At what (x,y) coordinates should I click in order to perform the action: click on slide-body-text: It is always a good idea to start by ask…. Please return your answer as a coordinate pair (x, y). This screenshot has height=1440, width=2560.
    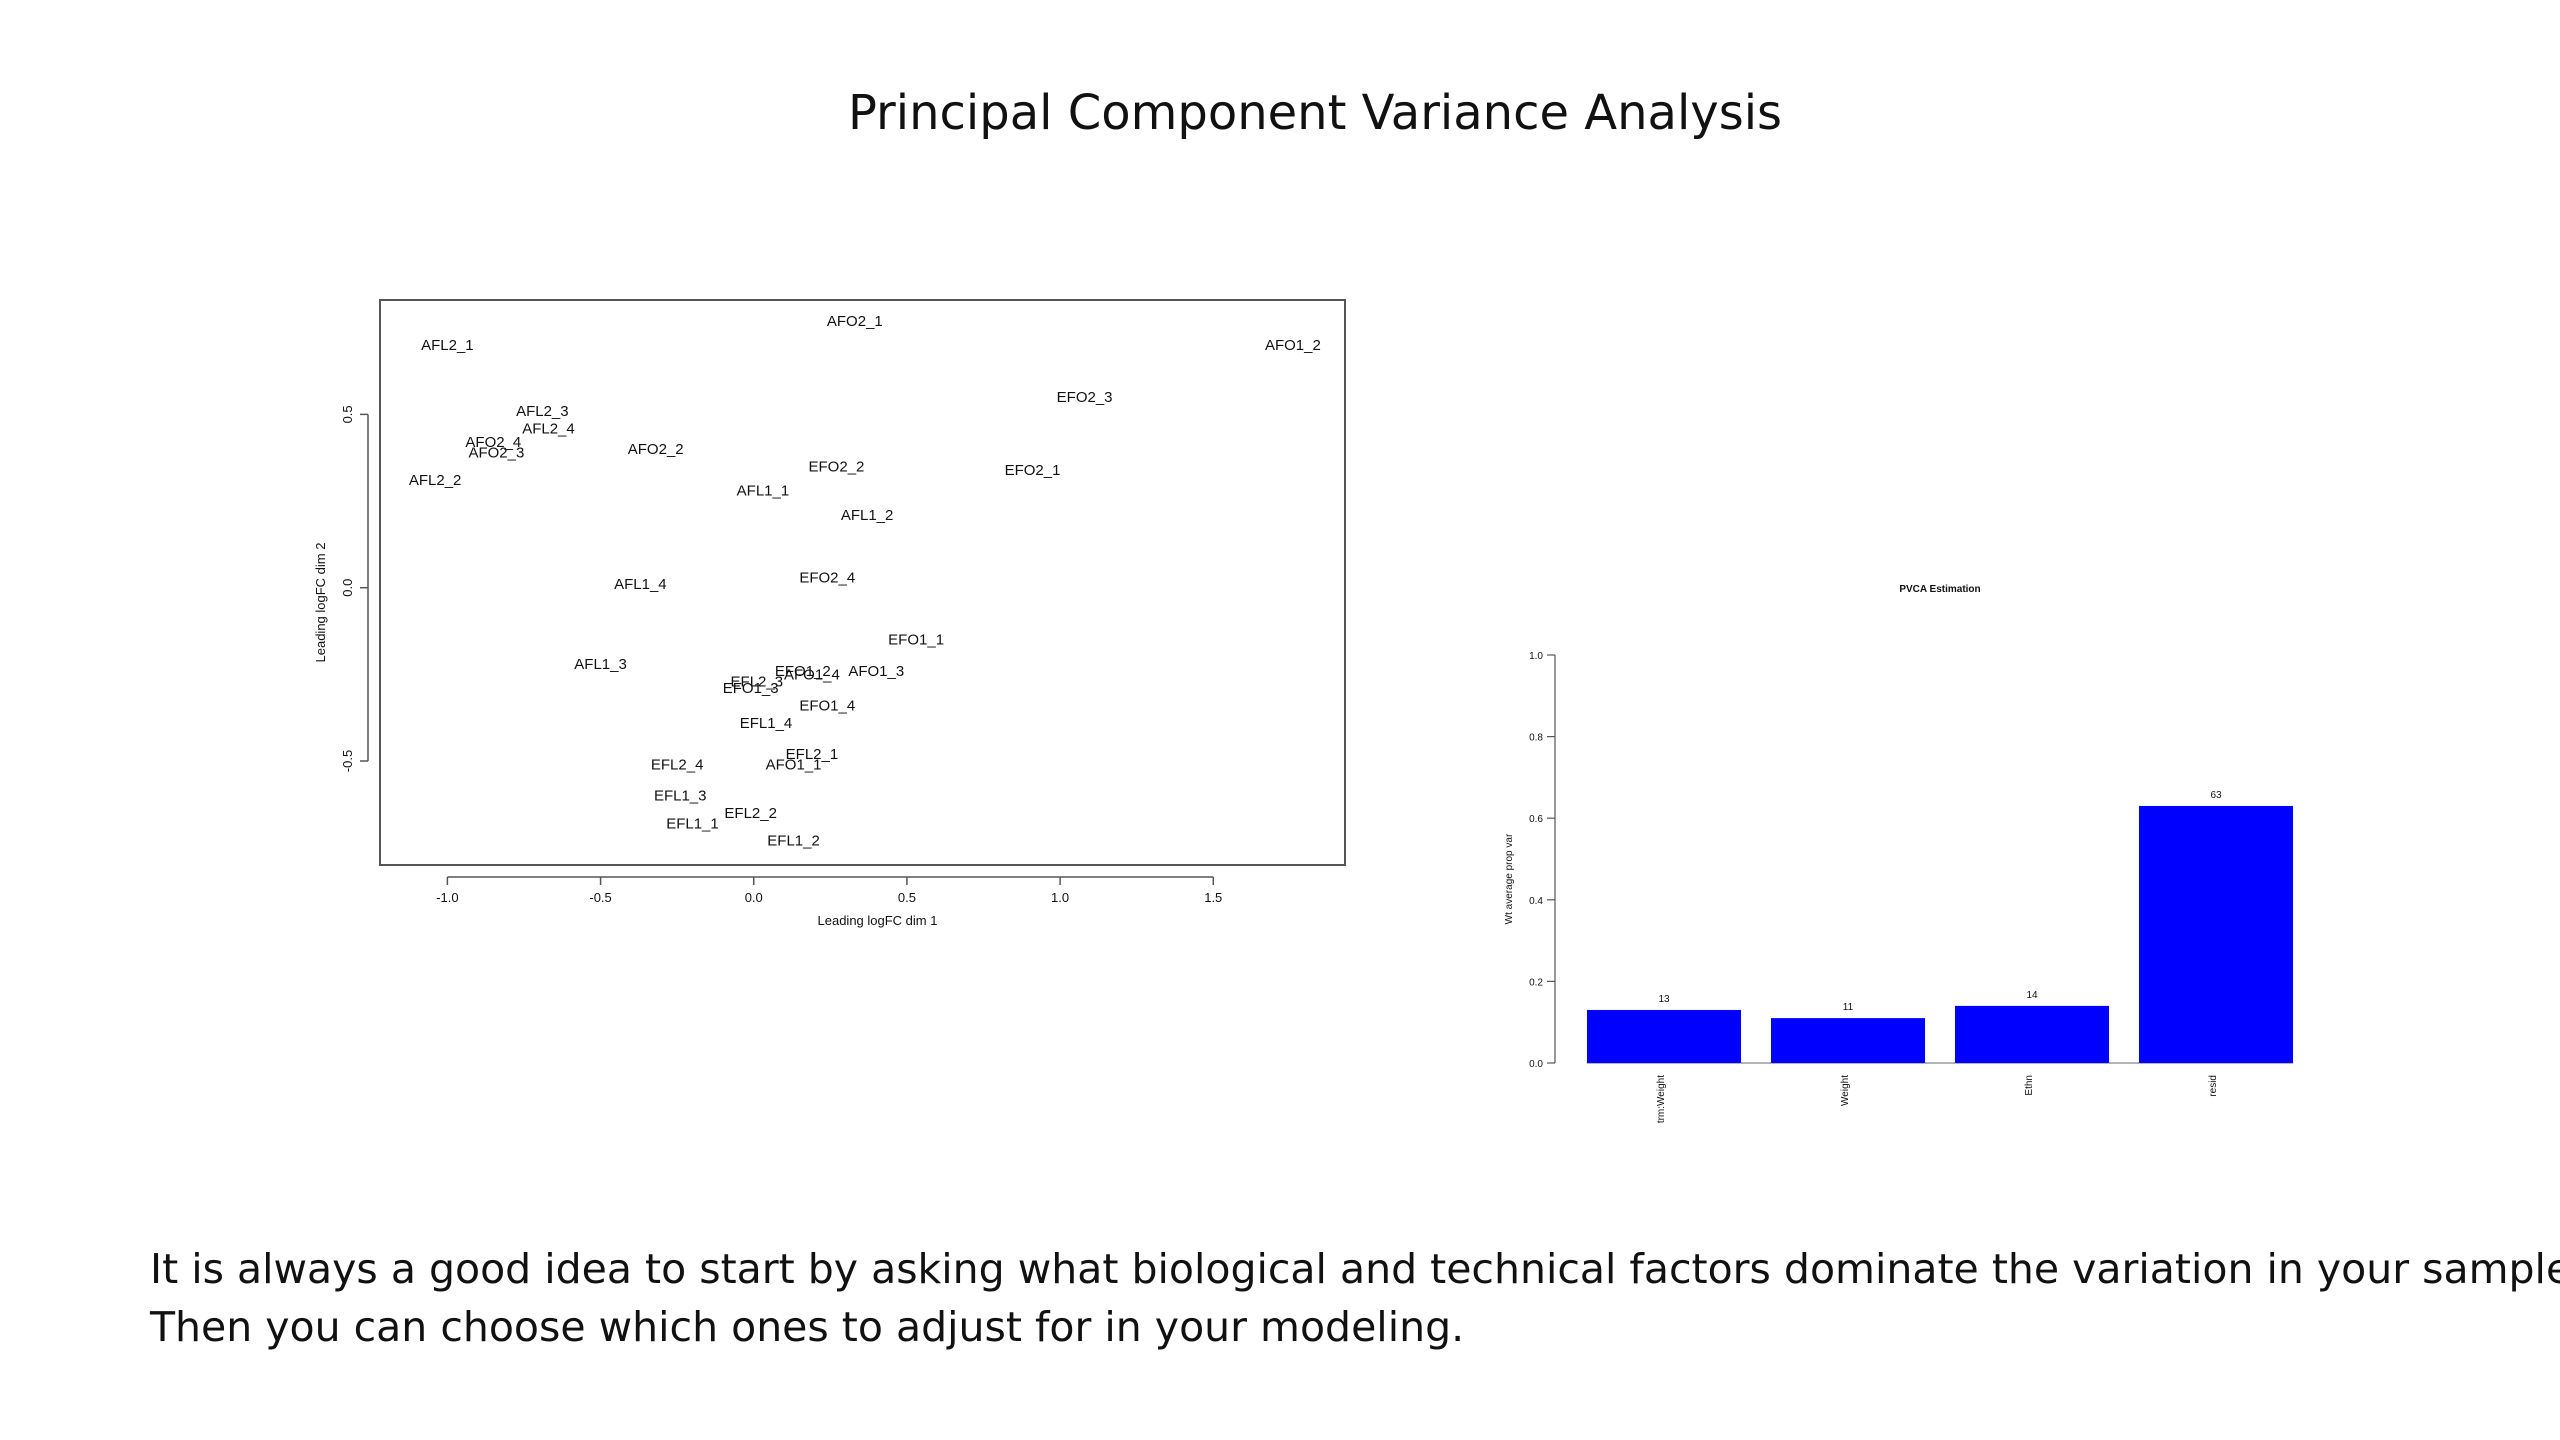
    Looking at the image, I should click on (1355, 1298).